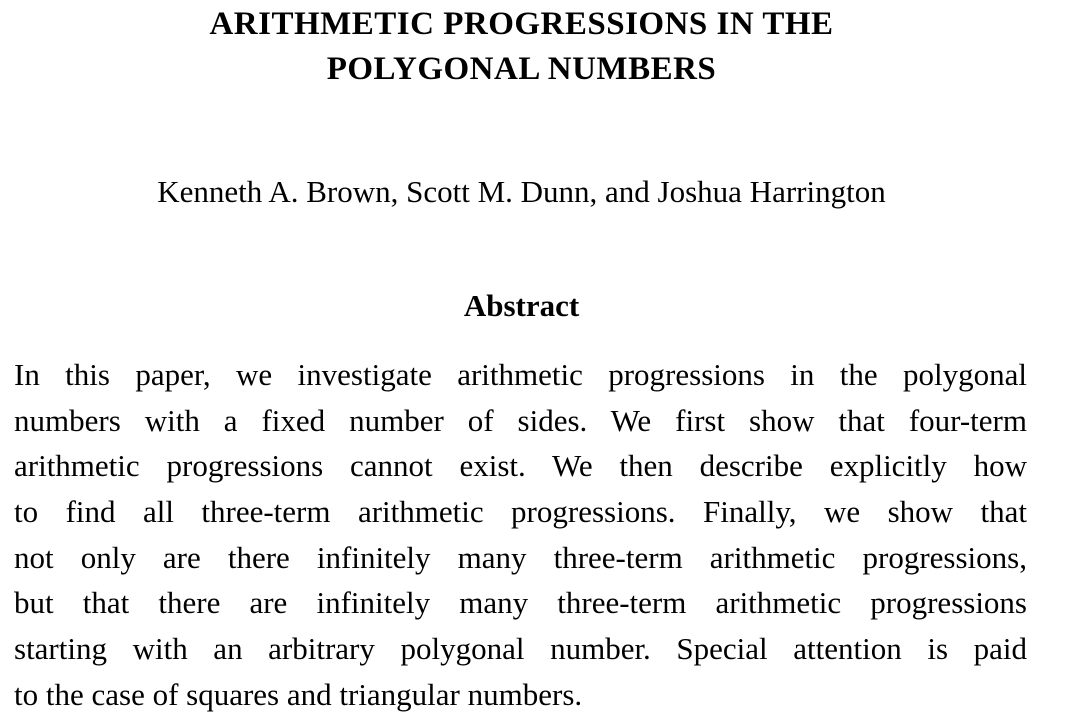 The height and width of the screenshot is (721, 1085). I want to click on paper-title-line-2: POLYGONAL NUMBERS, so click(521, 69).